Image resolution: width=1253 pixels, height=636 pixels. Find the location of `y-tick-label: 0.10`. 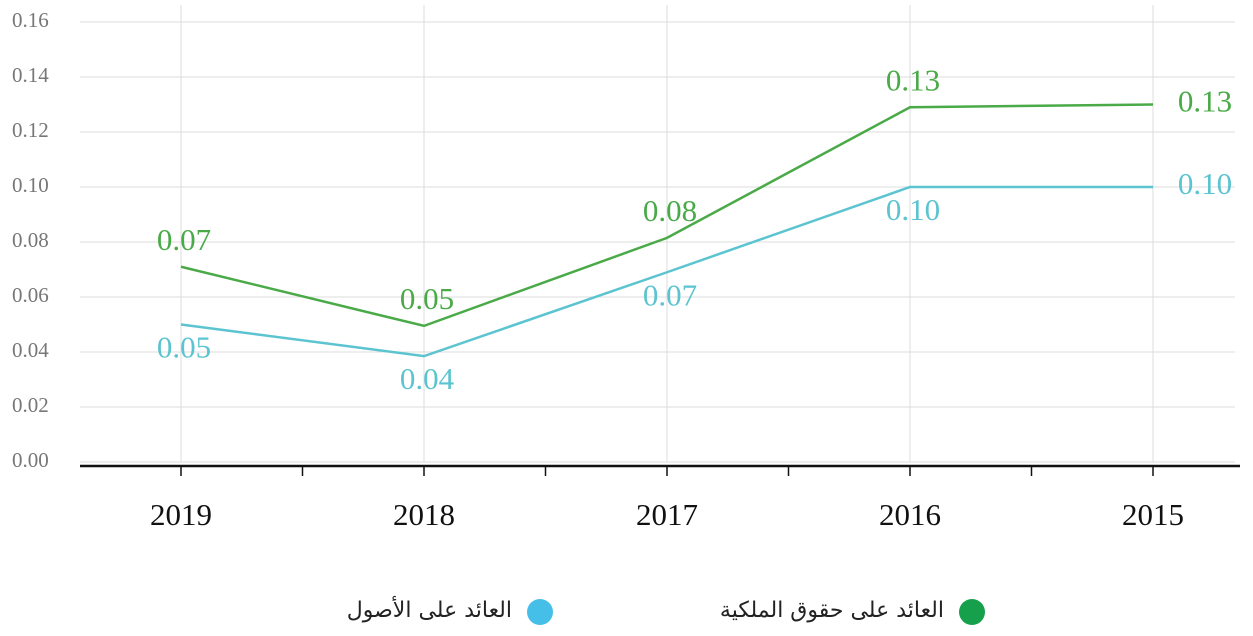

y-tick-label: 0.10 is located at coordinates (30, 185).